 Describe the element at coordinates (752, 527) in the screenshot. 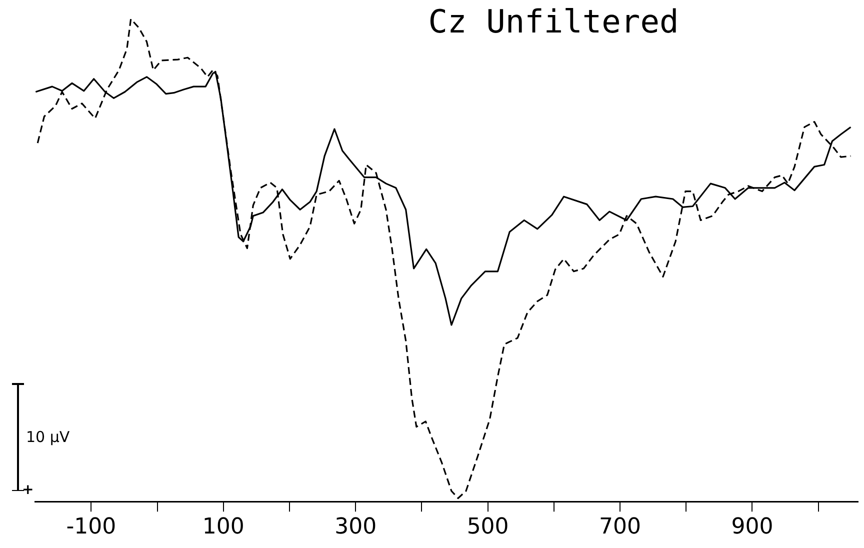

I see `x-tick-label: 900` at that location.